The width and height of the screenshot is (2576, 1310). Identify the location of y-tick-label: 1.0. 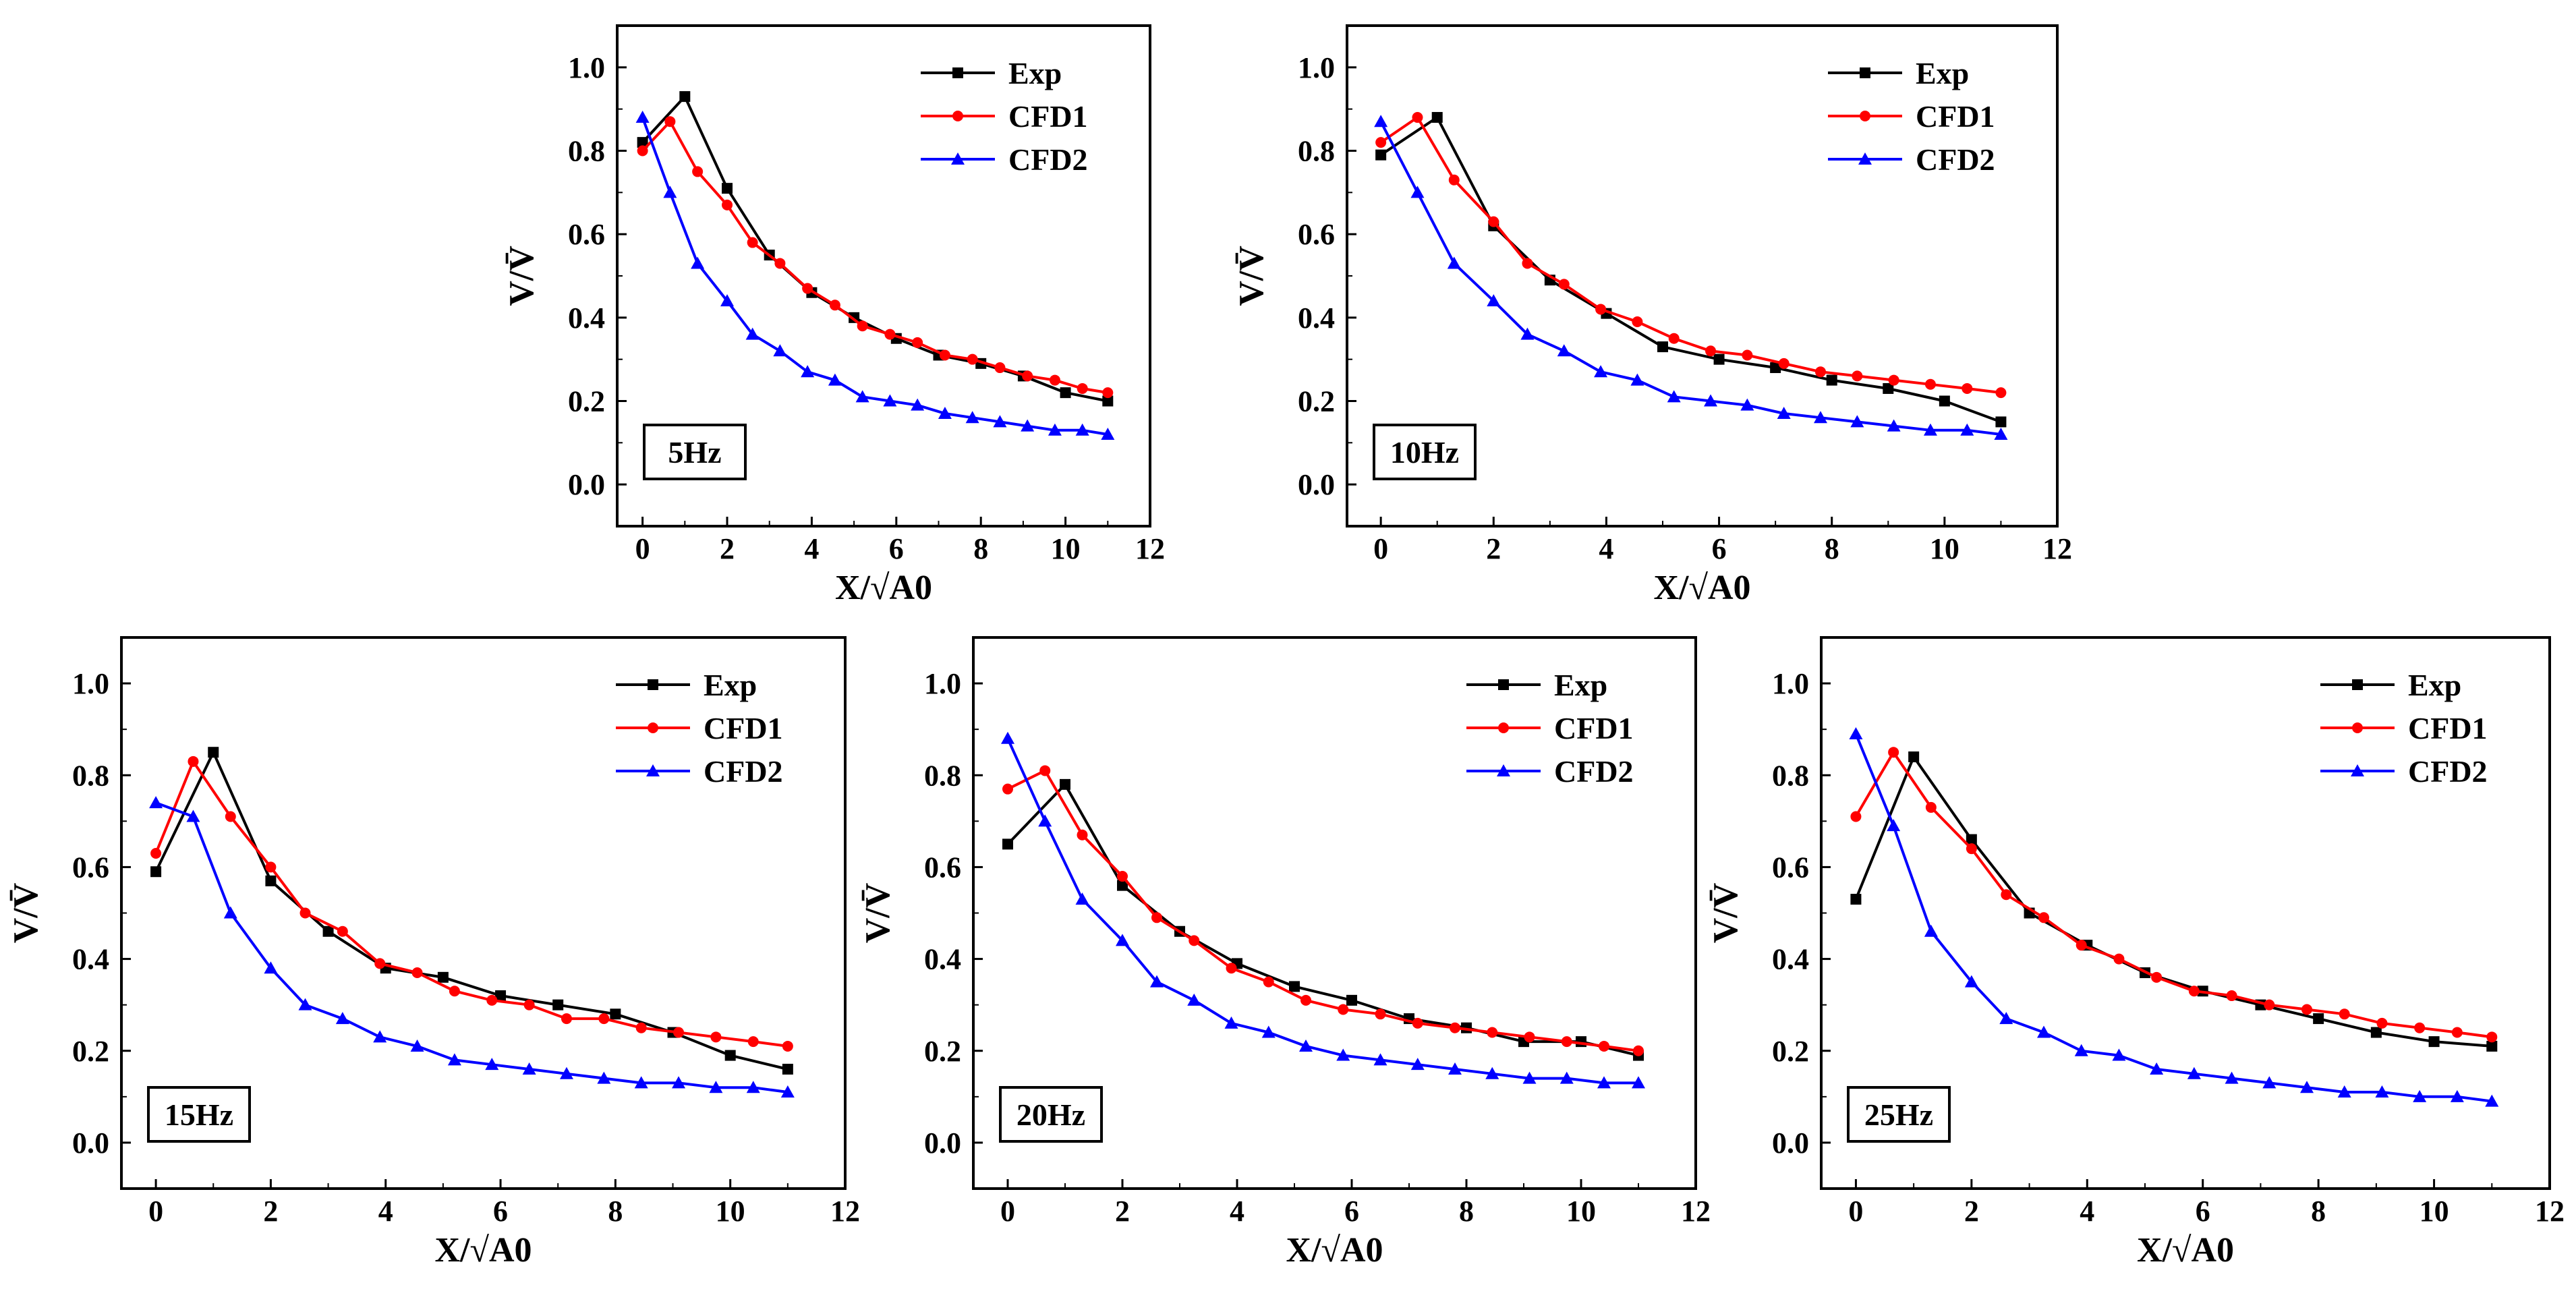
(90, 684).